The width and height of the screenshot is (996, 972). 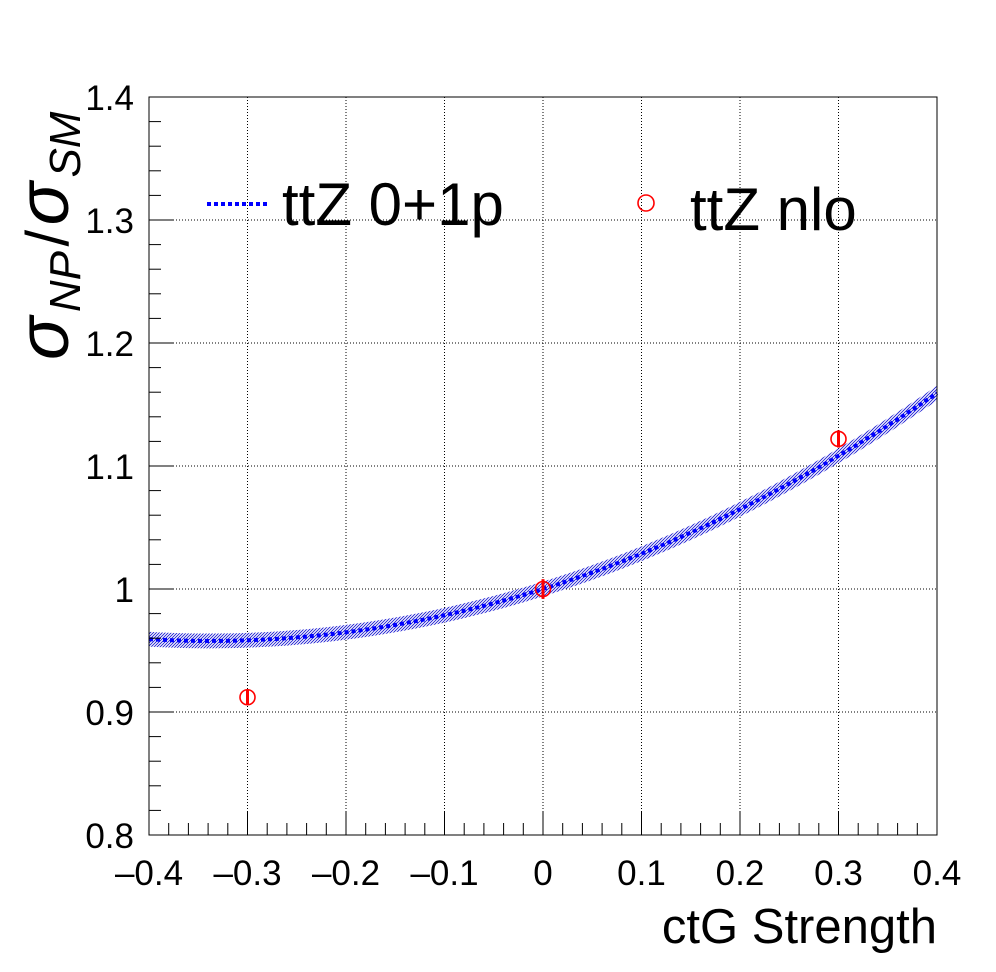 What do you see at coordinates (444, 873) in the screenshot?
I see `x-tick-label: –0.1` at bounding box center [444, 873].